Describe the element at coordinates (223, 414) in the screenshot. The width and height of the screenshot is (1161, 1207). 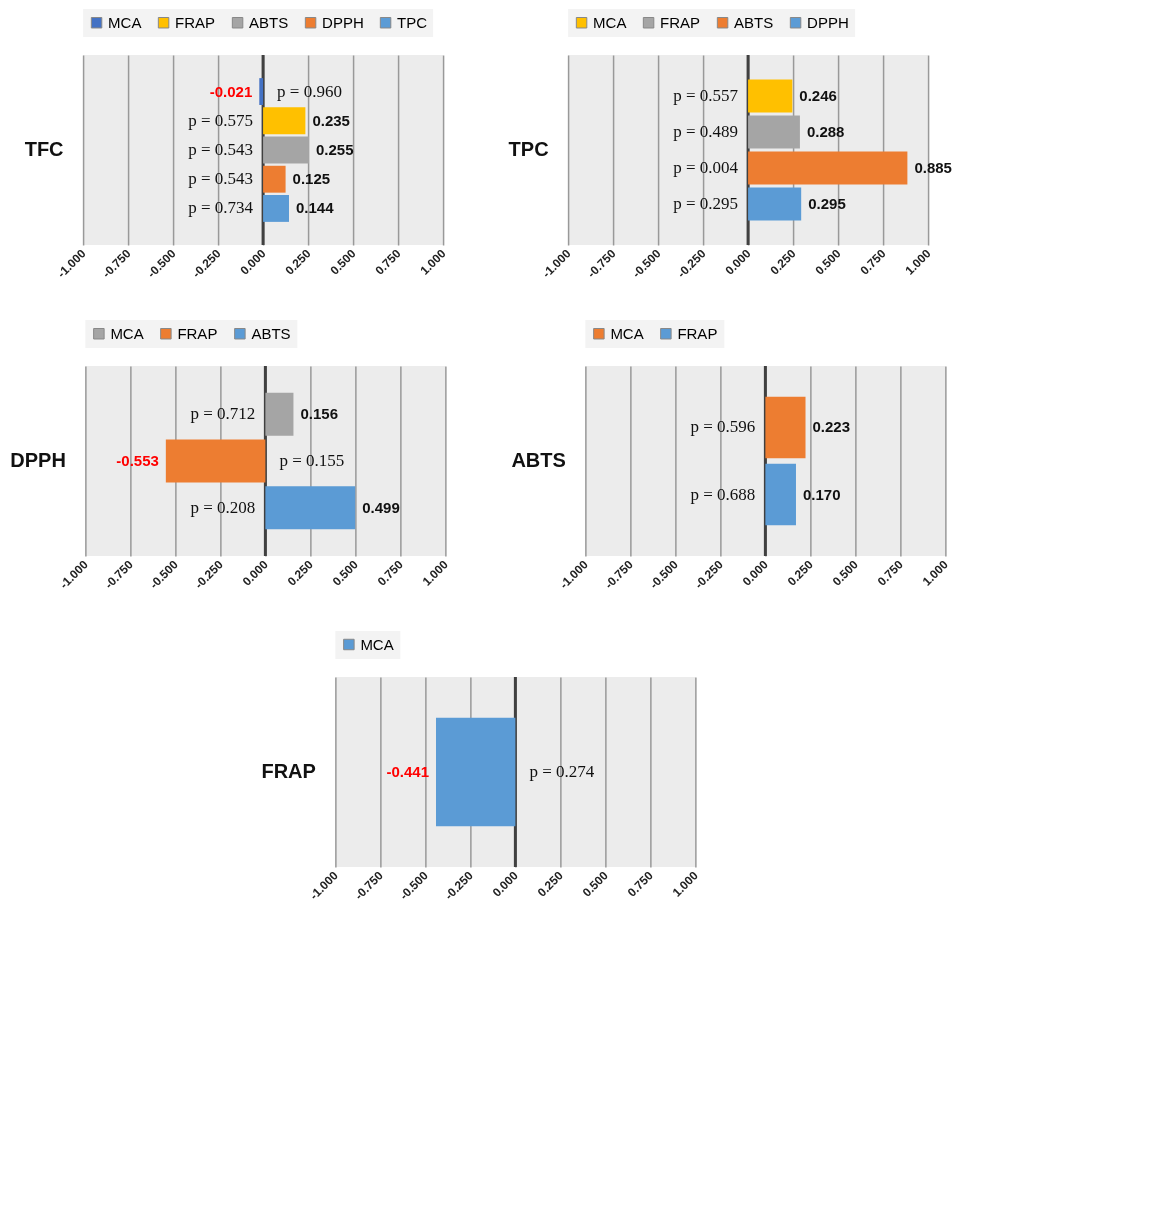
I see `annotation: p = 0.712` at that location.